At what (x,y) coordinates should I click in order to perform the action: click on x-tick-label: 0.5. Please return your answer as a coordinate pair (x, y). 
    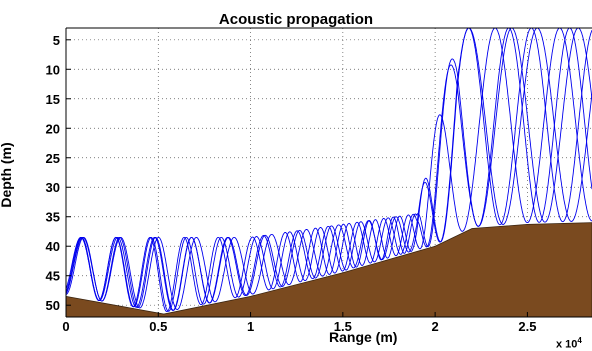
    Looking at the image, I should click on (158, 326).